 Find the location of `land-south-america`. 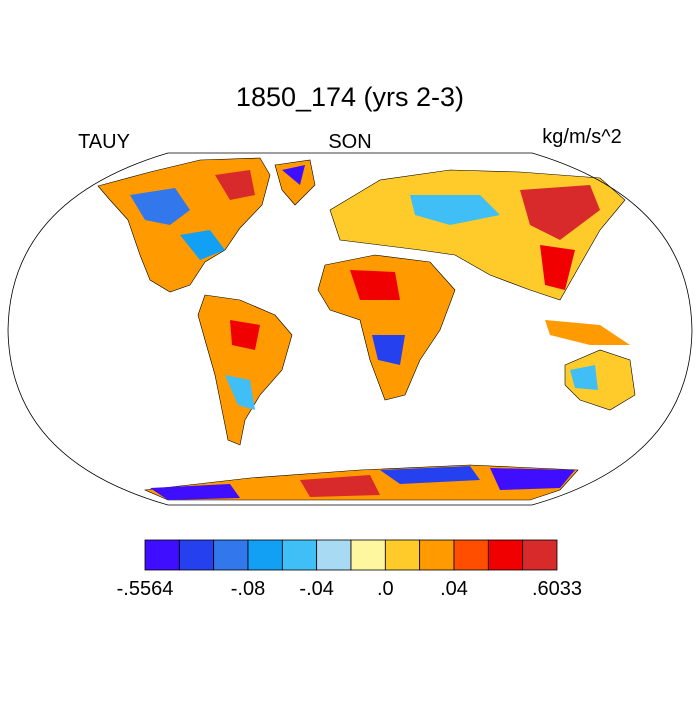

land-south-america is located at coordinates (245, 370).